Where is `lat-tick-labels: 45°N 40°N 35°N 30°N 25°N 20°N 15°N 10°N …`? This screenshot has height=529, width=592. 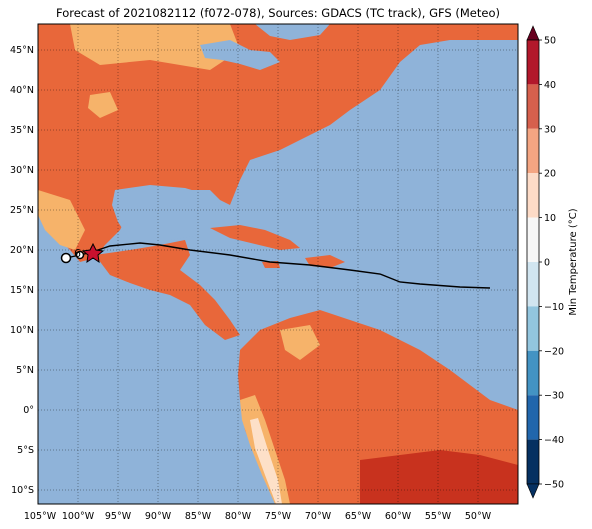
lat-tick-labels: 45°N 40°N 35°N 30°N 25°N 20°N 15°N 10°N … is located at coordinates (22, 270).